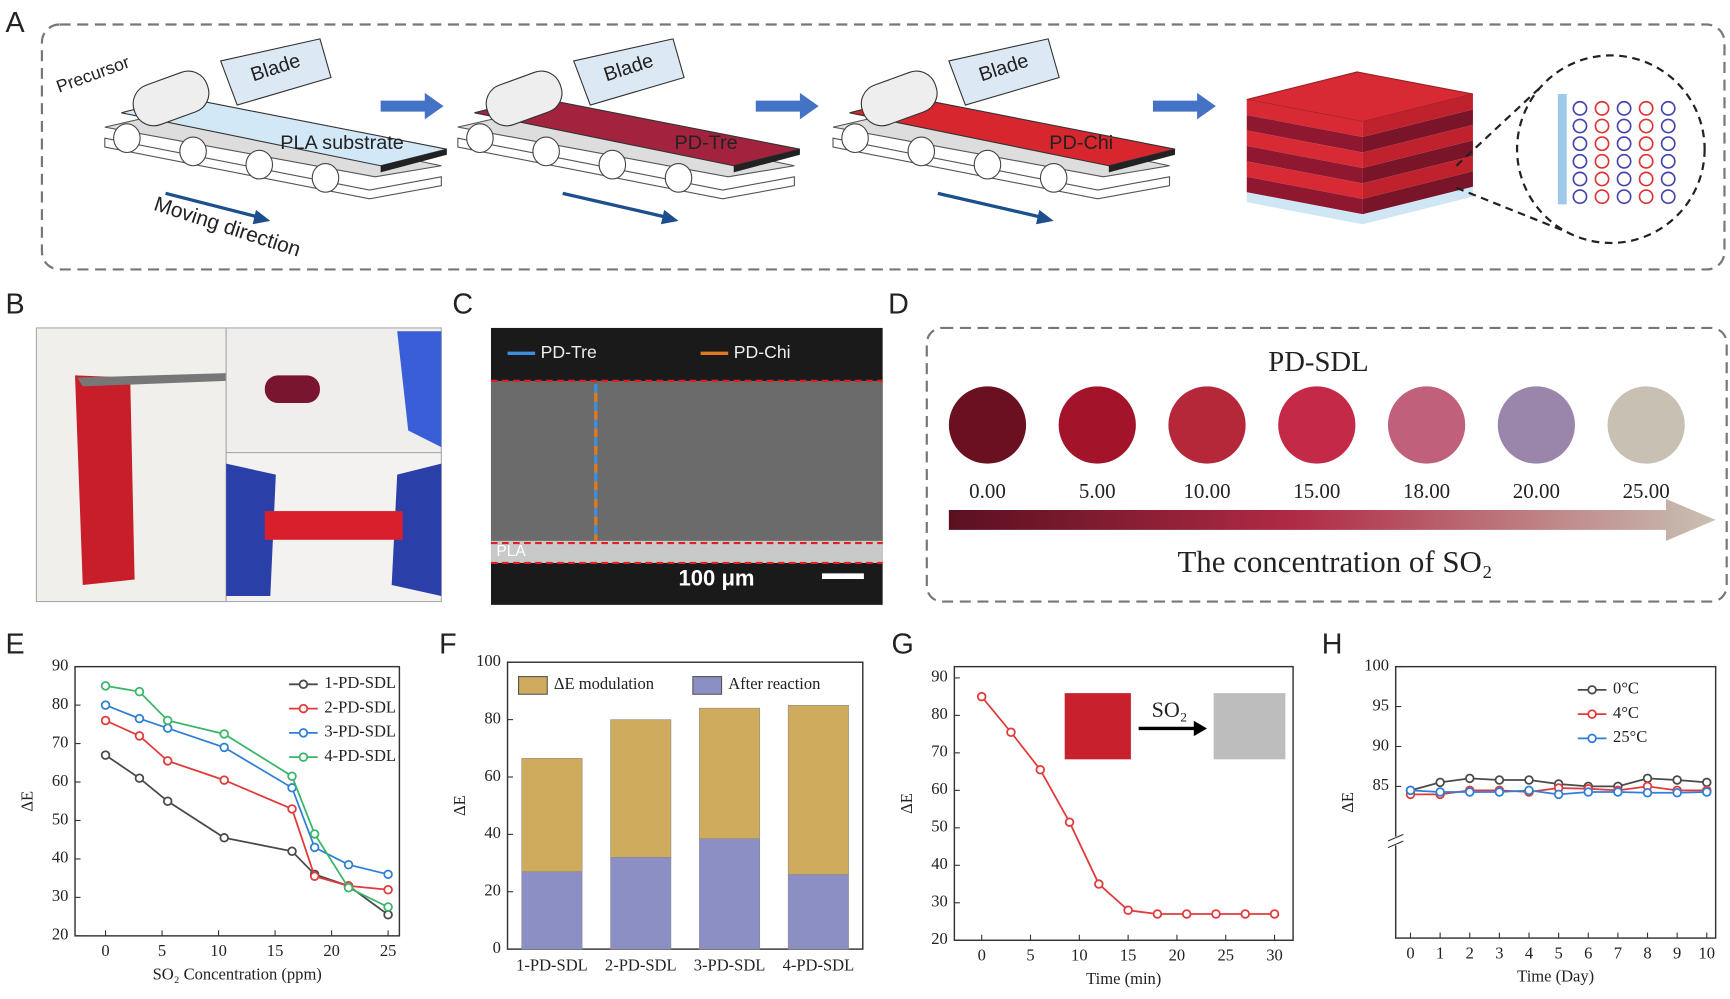 The image size is (1730, 999). Describe the element at coordinates (360, 731) in the screenshot. I see `legend-label: 3-PD-SDL` at that location.